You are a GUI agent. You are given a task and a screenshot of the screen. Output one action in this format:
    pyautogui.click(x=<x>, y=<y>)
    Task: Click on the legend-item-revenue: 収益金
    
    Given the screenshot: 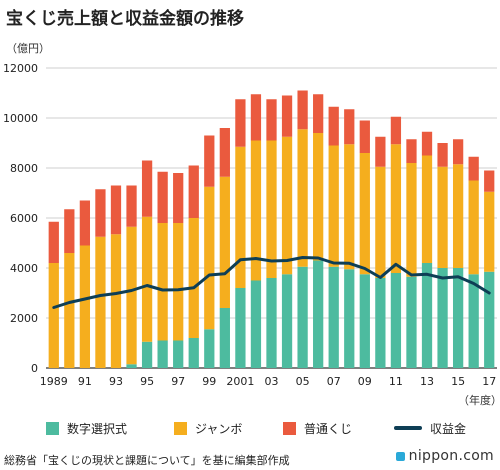 What is the action you would take?
    pyautogui.click(x=430, y=428)
    